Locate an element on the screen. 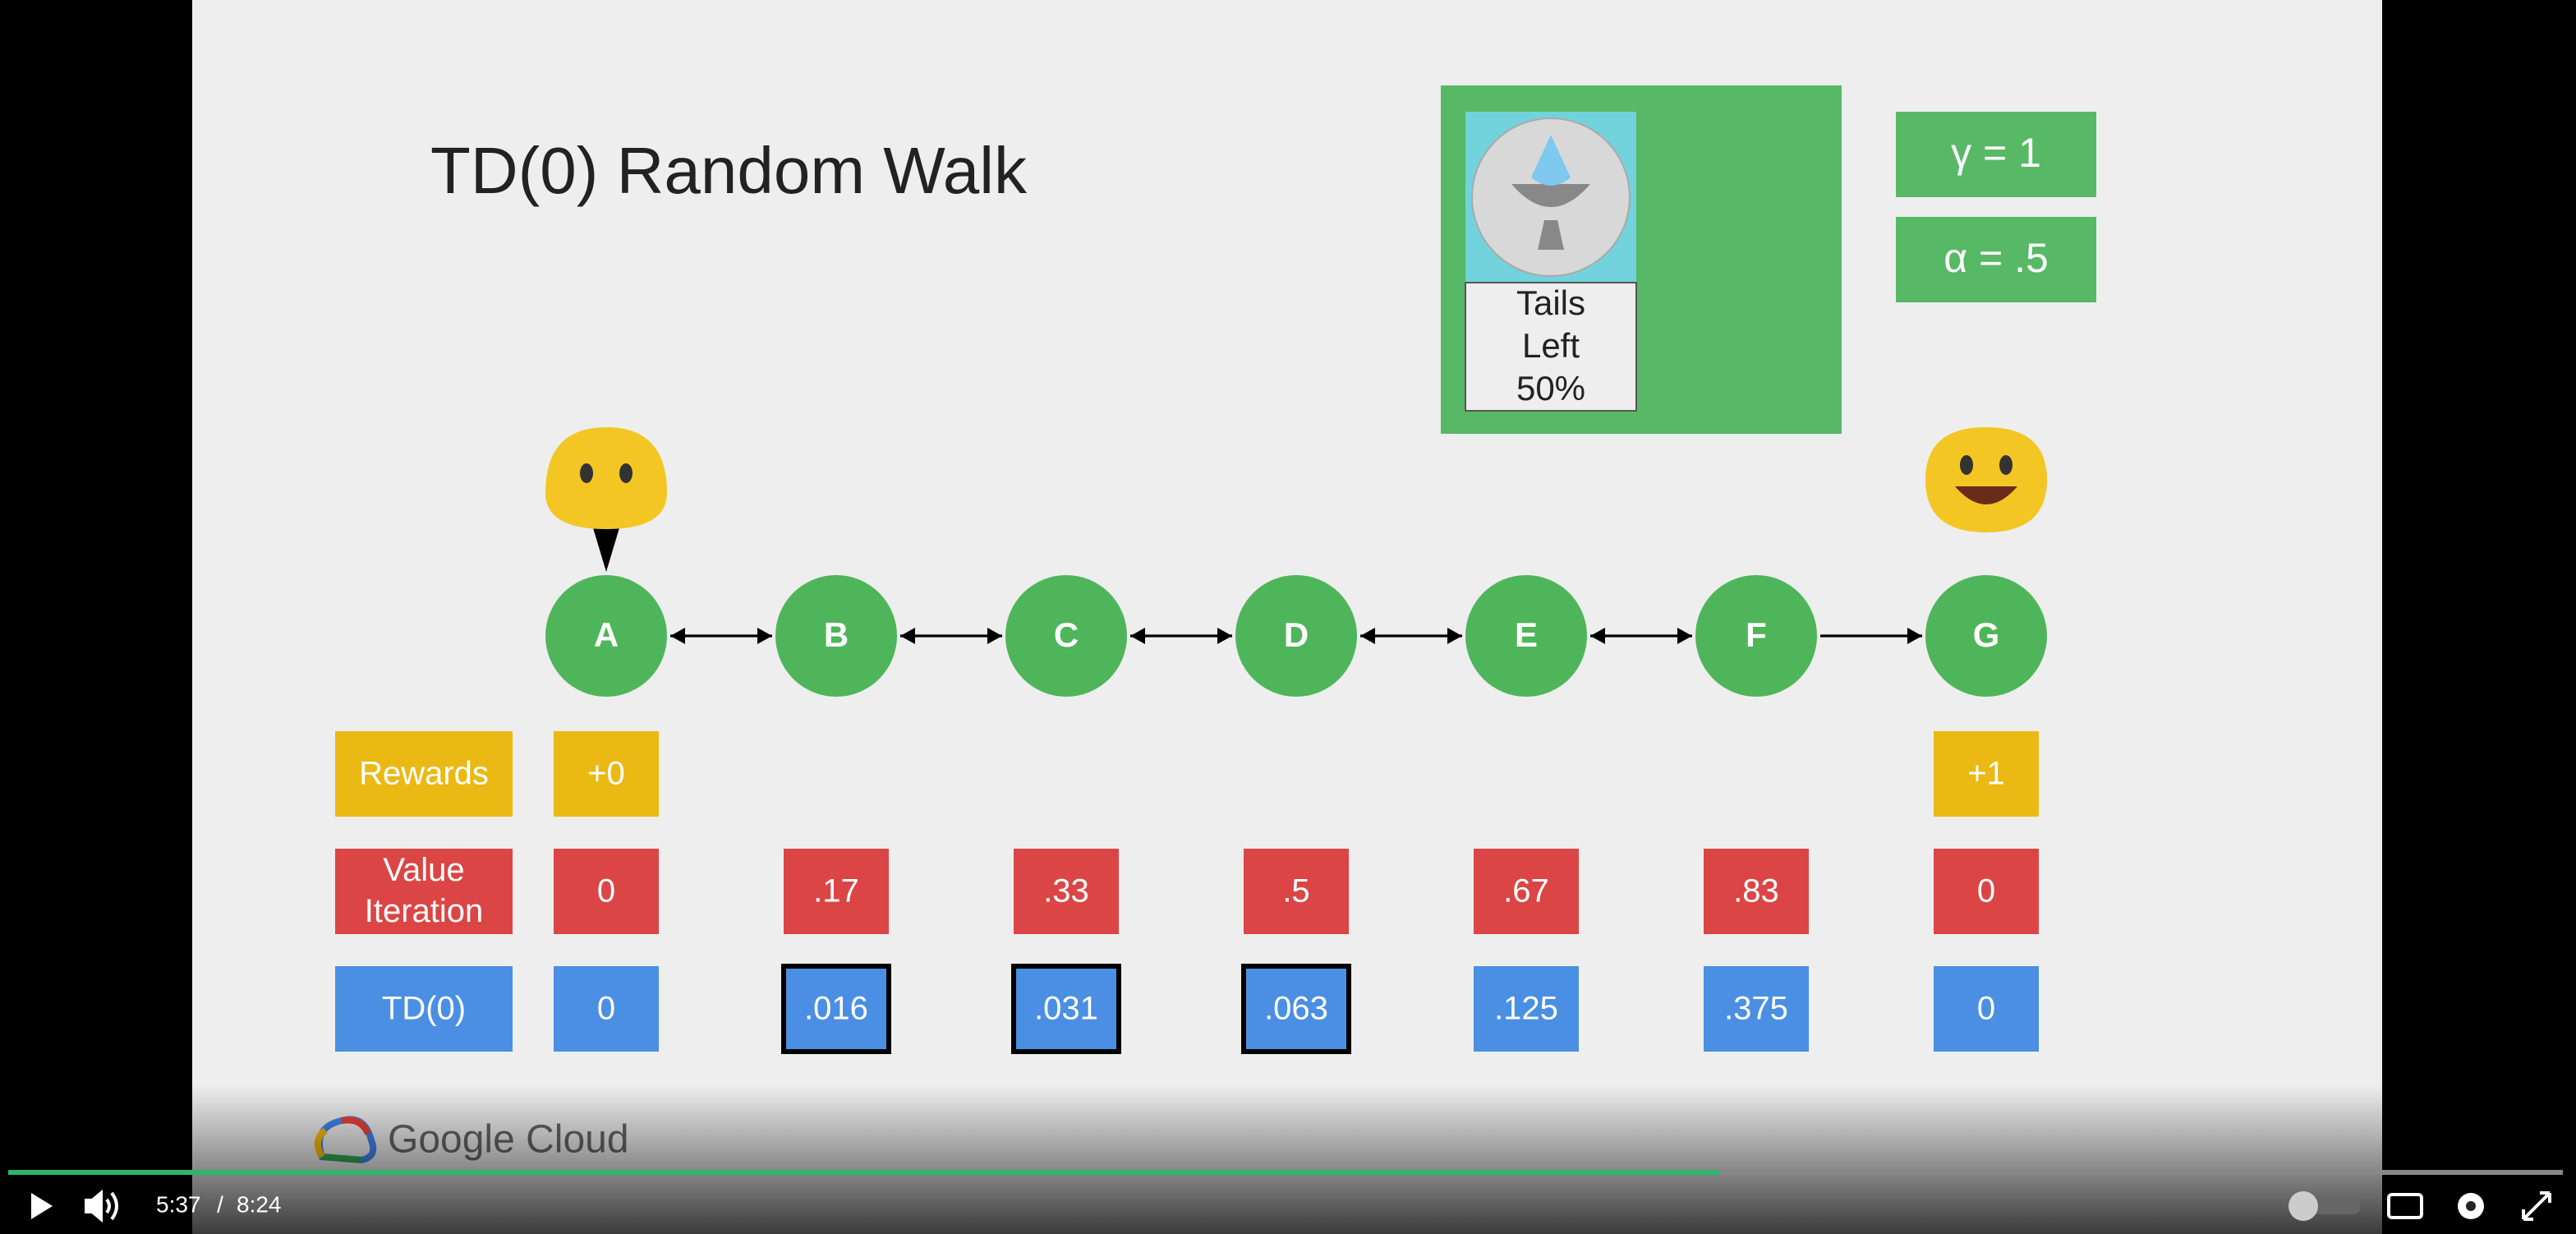 The image size is (2576, 1234). state-label: F is located at coordinates (1756, 634).